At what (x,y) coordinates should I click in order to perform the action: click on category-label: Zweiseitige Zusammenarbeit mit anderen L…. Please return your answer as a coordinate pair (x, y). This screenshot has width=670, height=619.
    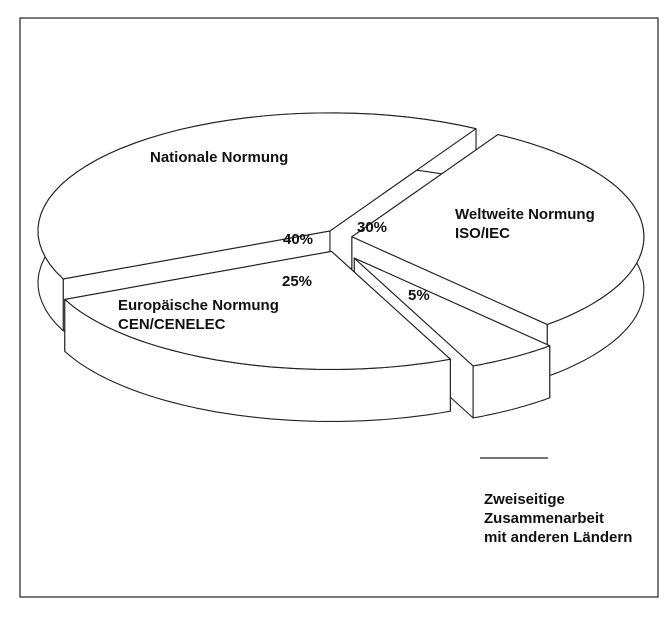
    Looking at the image, I should click on (558, 518).